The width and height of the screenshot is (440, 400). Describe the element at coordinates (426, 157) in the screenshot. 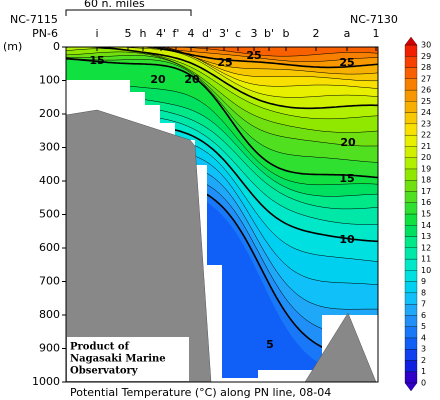

I see `colorbar-label: 20` at that location.